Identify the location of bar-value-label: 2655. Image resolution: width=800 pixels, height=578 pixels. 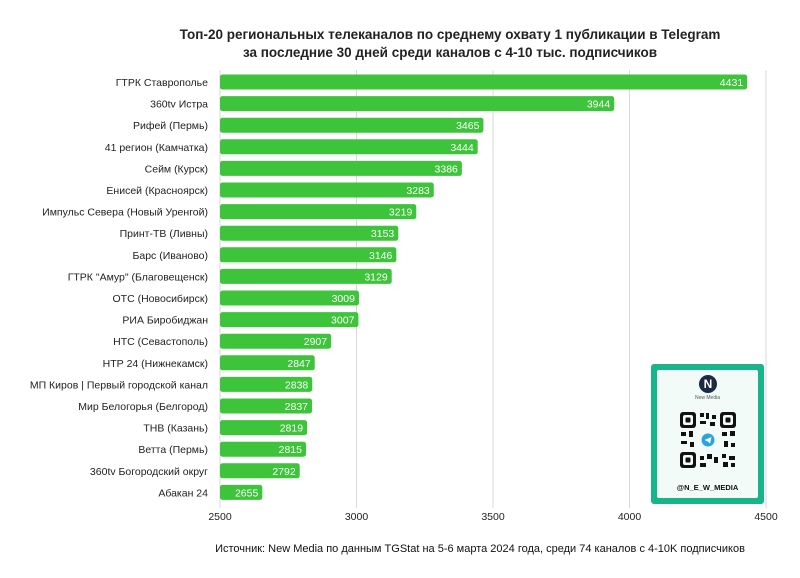
(247, 493).